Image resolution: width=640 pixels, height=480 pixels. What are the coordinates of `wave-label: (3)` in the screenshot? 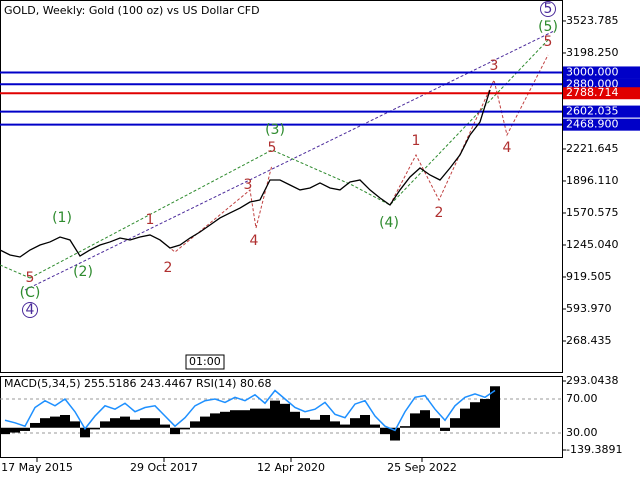 It's located at (275, 130).